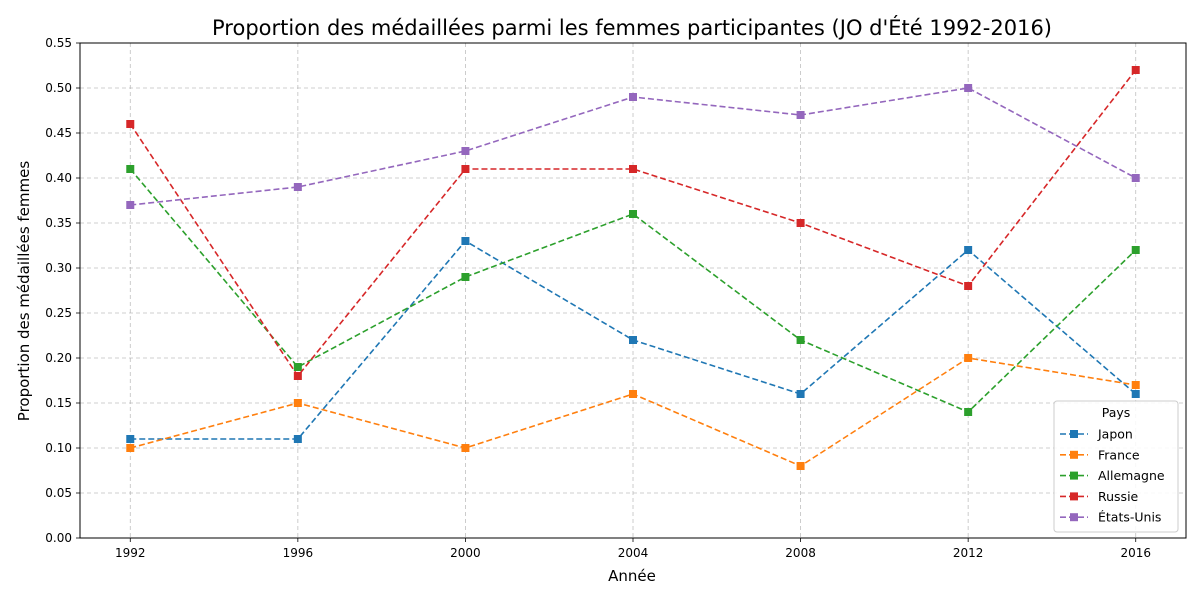 The width and height of the screenshot is (1200, 600). What do you see at coordinates (58, 358) in the screenshot?
I see `y-tick-label: 0.20` at bounding box center [58, 358].